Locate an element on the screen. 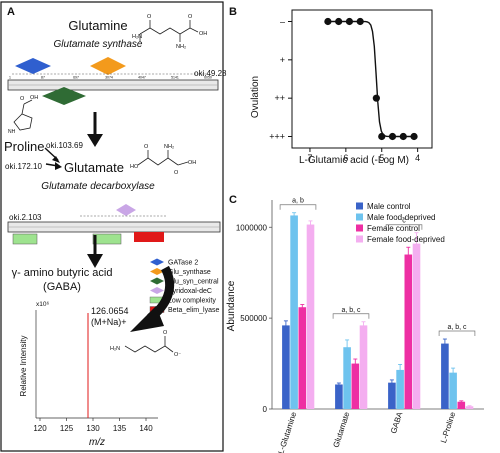 This screenshot has width=500, height=453. ms-xlabel: m/z is located at coordinates (97, 442).